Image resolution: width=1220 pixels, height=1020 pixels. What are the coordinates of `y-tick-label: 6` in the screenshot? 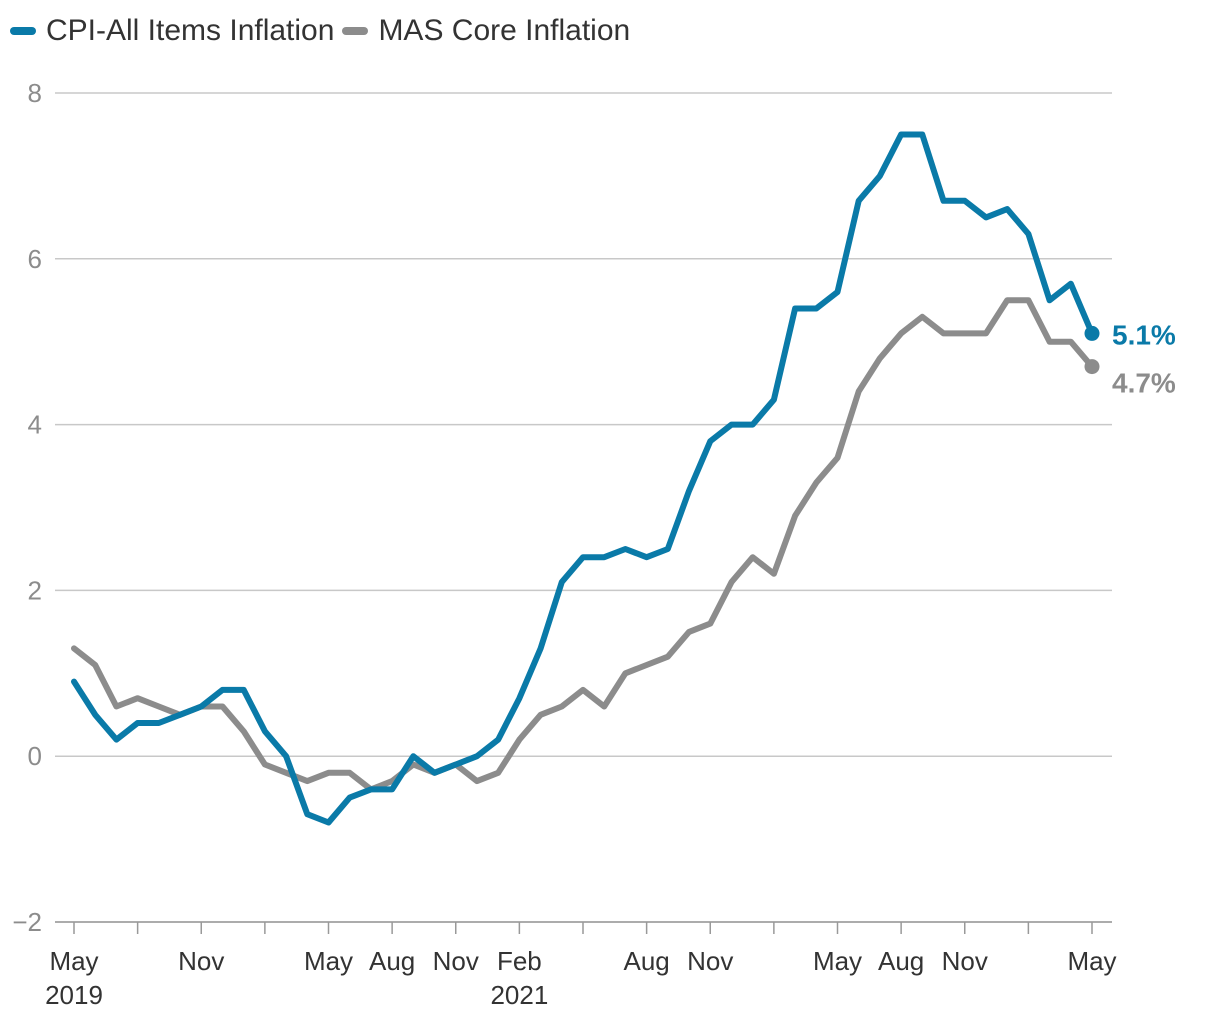 It's located at (35, 259).